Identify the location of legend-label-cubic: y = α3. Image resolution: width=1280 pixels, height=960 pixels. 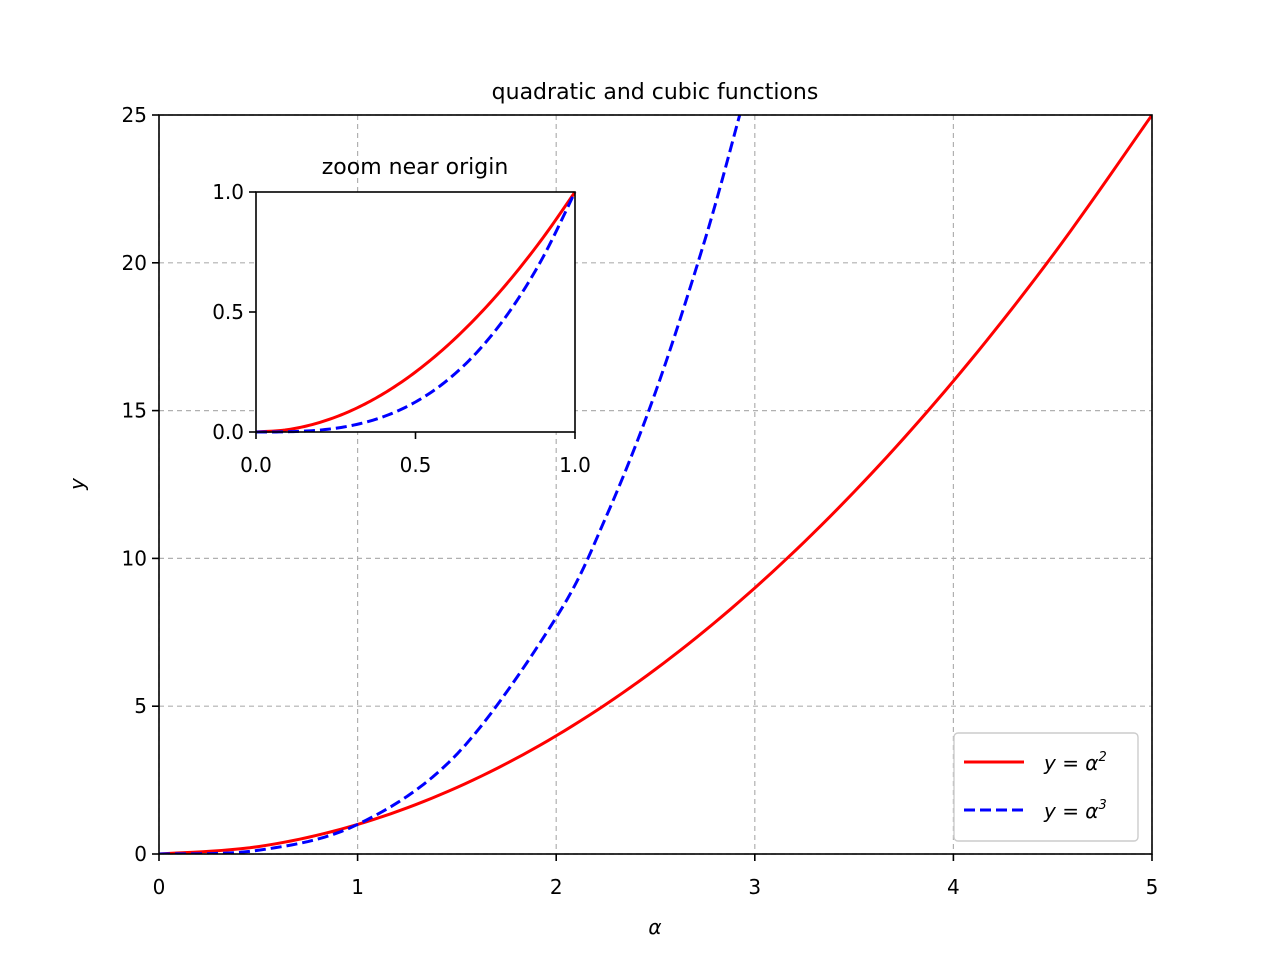
(1075, 810).